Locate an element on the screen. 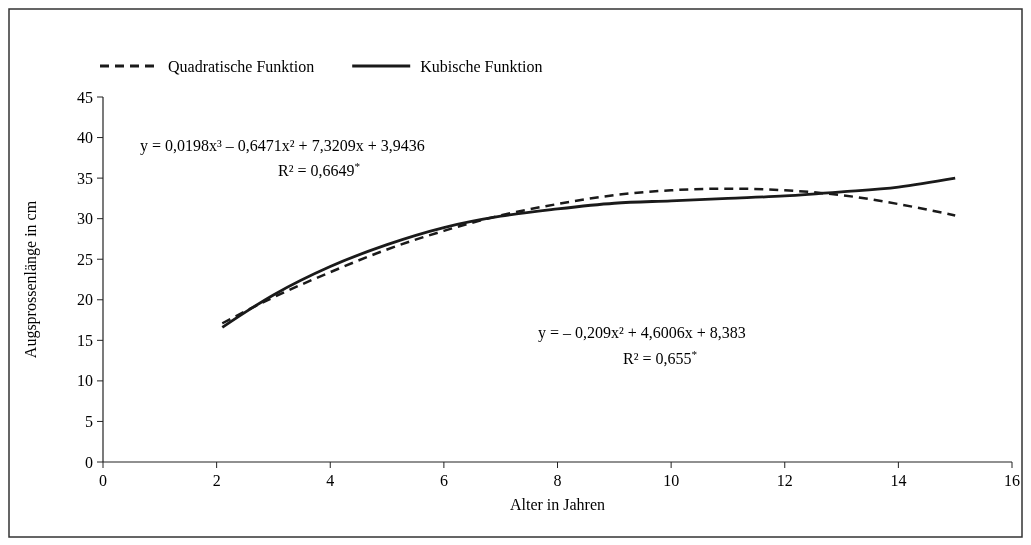 The width and height of the screenshot is (1031, 545). y-axis-title: Augsprossenlänge in cm is located at coordinates (31, 279).